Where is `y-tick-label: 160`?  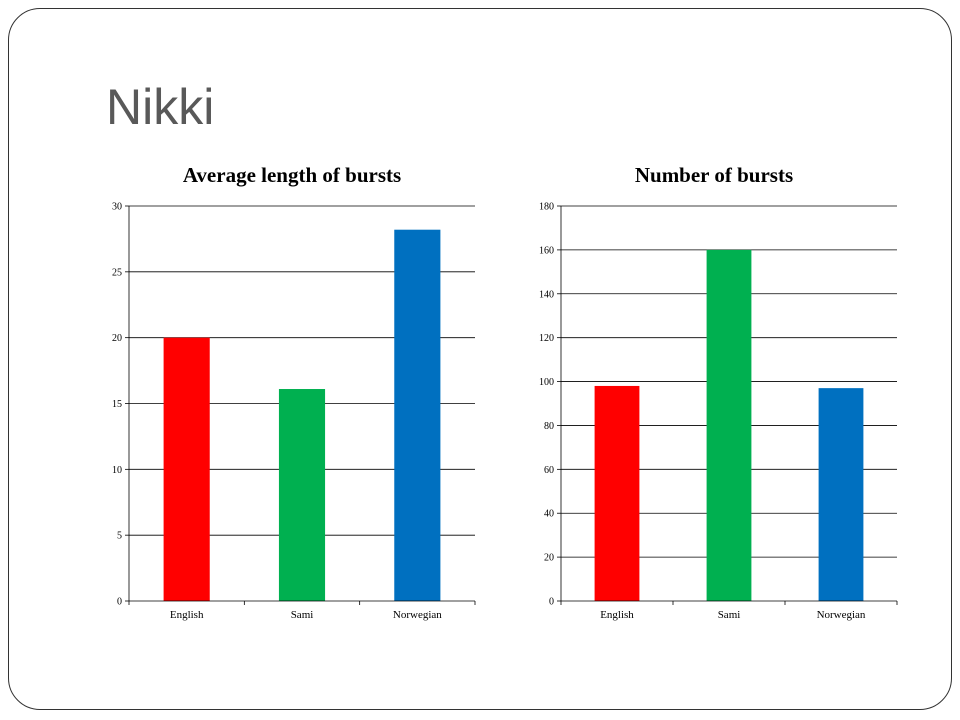 y-tick-label: 160 is located at coordinates (546, 250).